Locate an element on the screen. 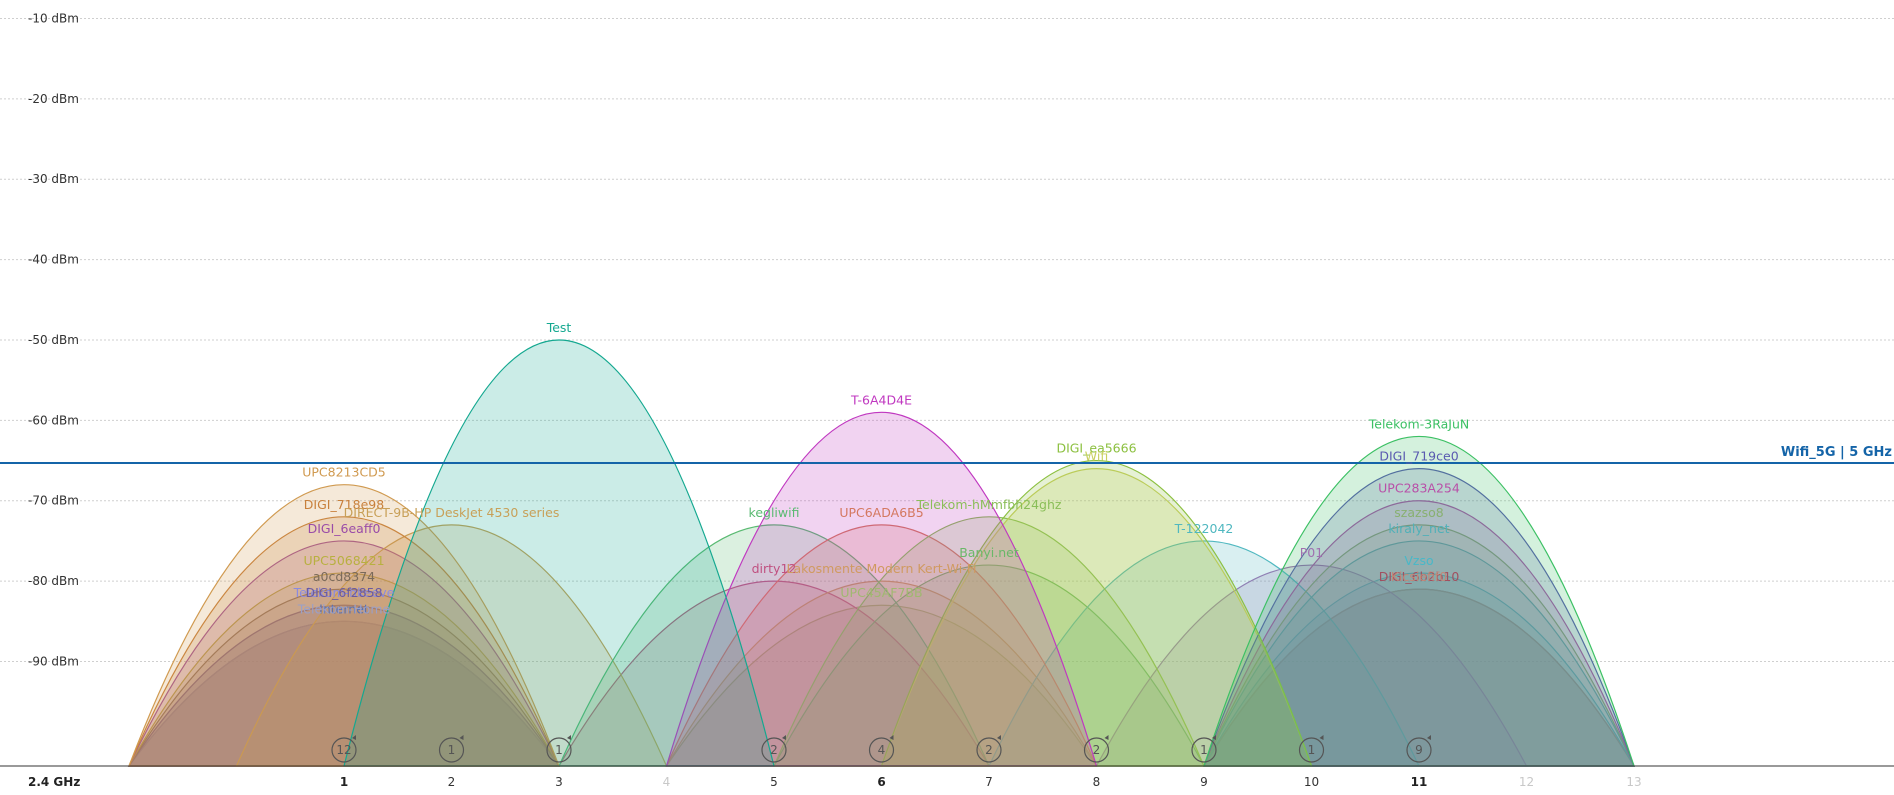  x-tick-label: 5 is located at coordinates (774, 782).